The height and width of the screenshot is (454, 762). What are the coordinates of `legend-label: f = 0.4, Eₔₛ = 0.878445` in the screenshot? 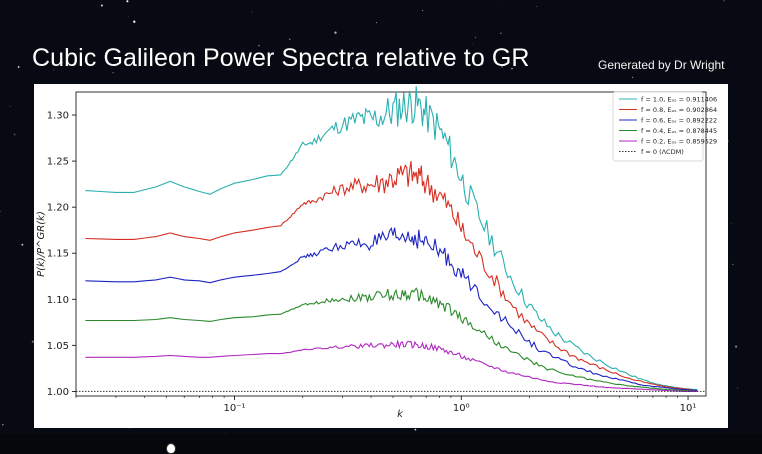 It's located at (679, 131).